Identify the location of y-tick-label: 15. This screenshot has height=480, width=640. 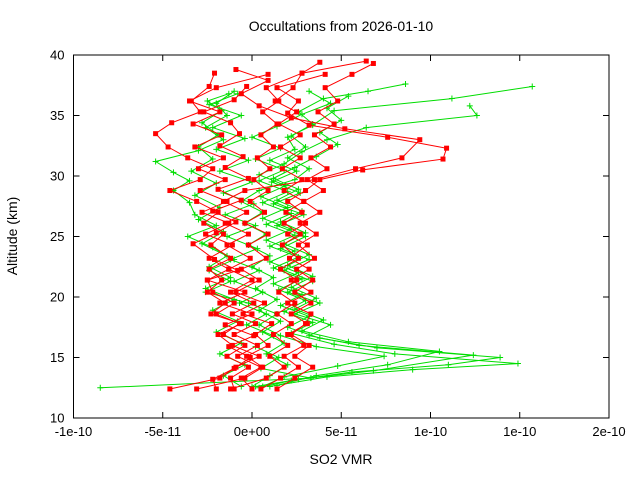
(57, 357).